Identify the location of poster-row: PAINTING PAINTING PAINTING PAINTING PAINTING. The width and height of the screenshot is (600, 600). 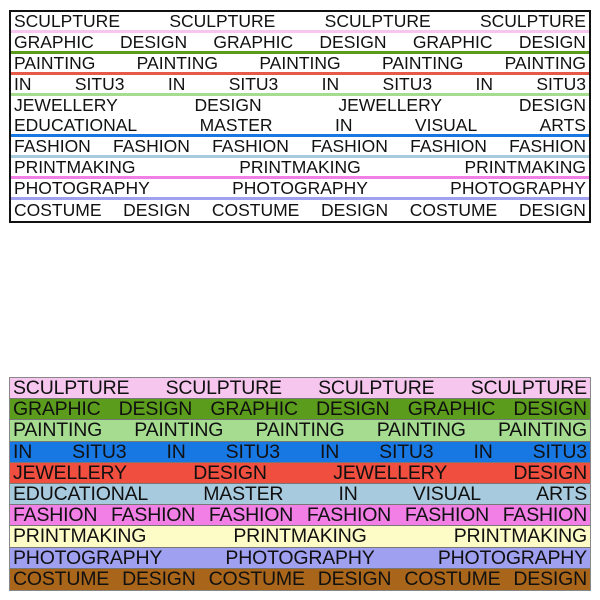
(300, 430).